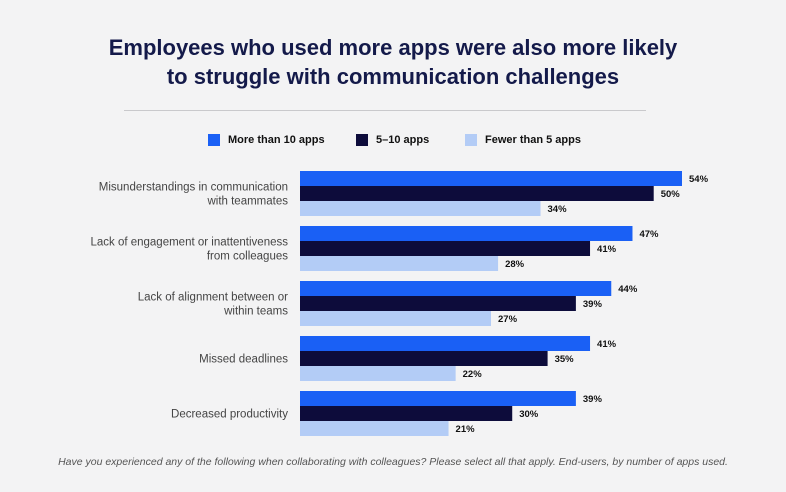 Image resolution: width=786 pixels, height=492 pixels. Describe the element at coordinates (593, 304) in the screenshot. I see `value-label-5-10-apps-lack-of-alignment-between-or-within-team: 39%` at that location.